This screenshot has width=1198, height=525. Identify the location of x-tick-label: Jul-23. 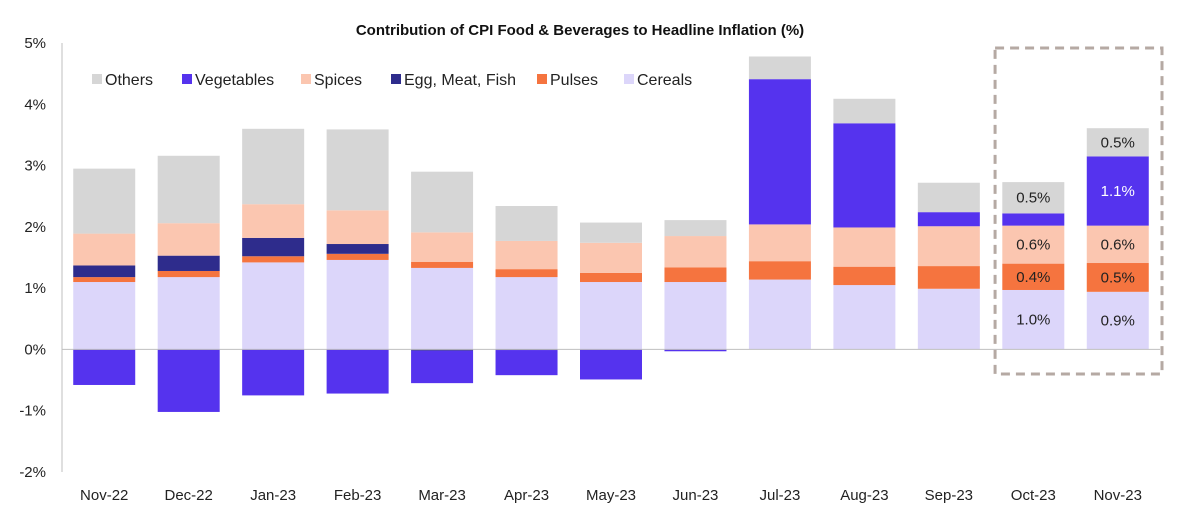
(779, 495).